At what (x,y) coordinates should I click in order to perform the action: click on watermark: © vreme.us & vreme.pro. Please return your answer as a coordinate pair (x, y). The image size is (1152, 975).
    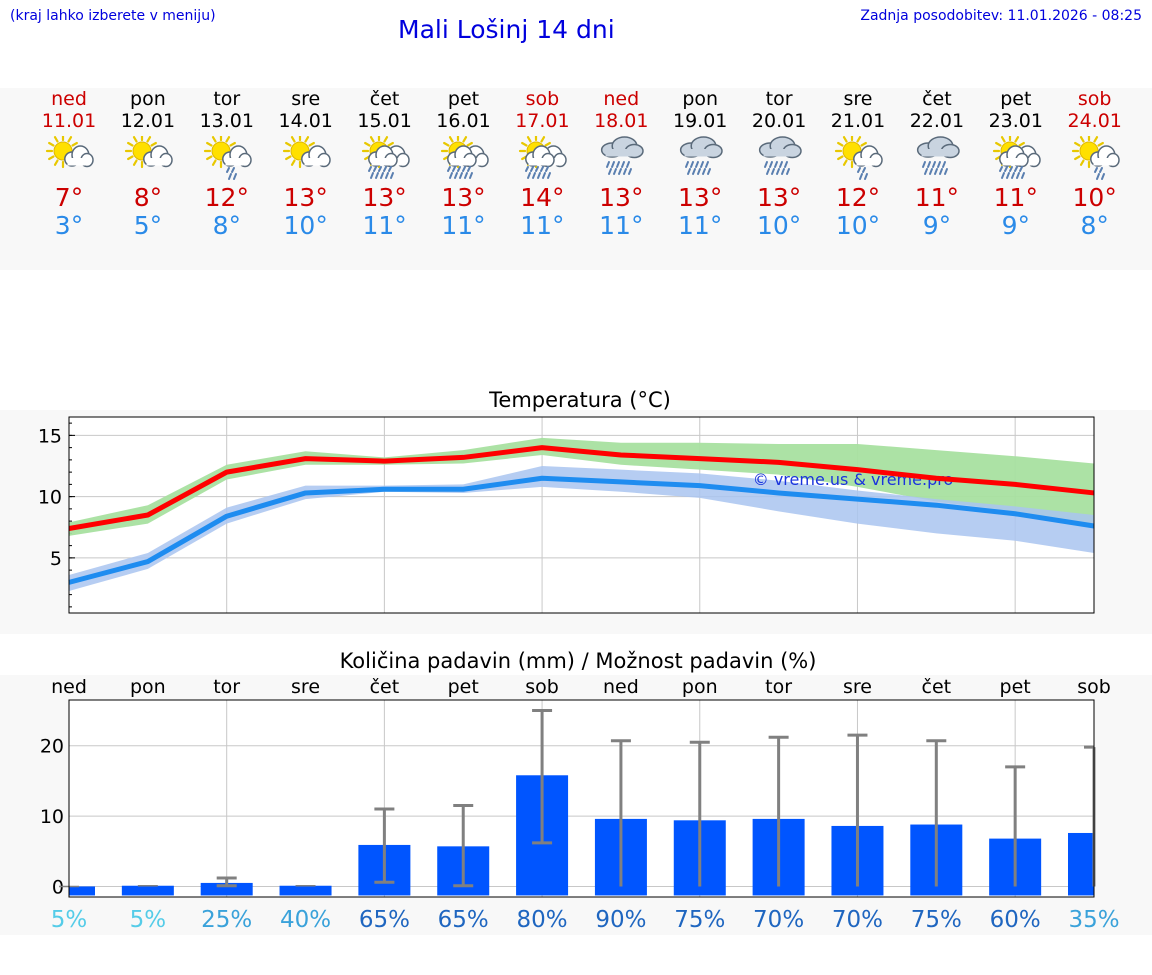
    Looking at the image, I should click on (853, 479).